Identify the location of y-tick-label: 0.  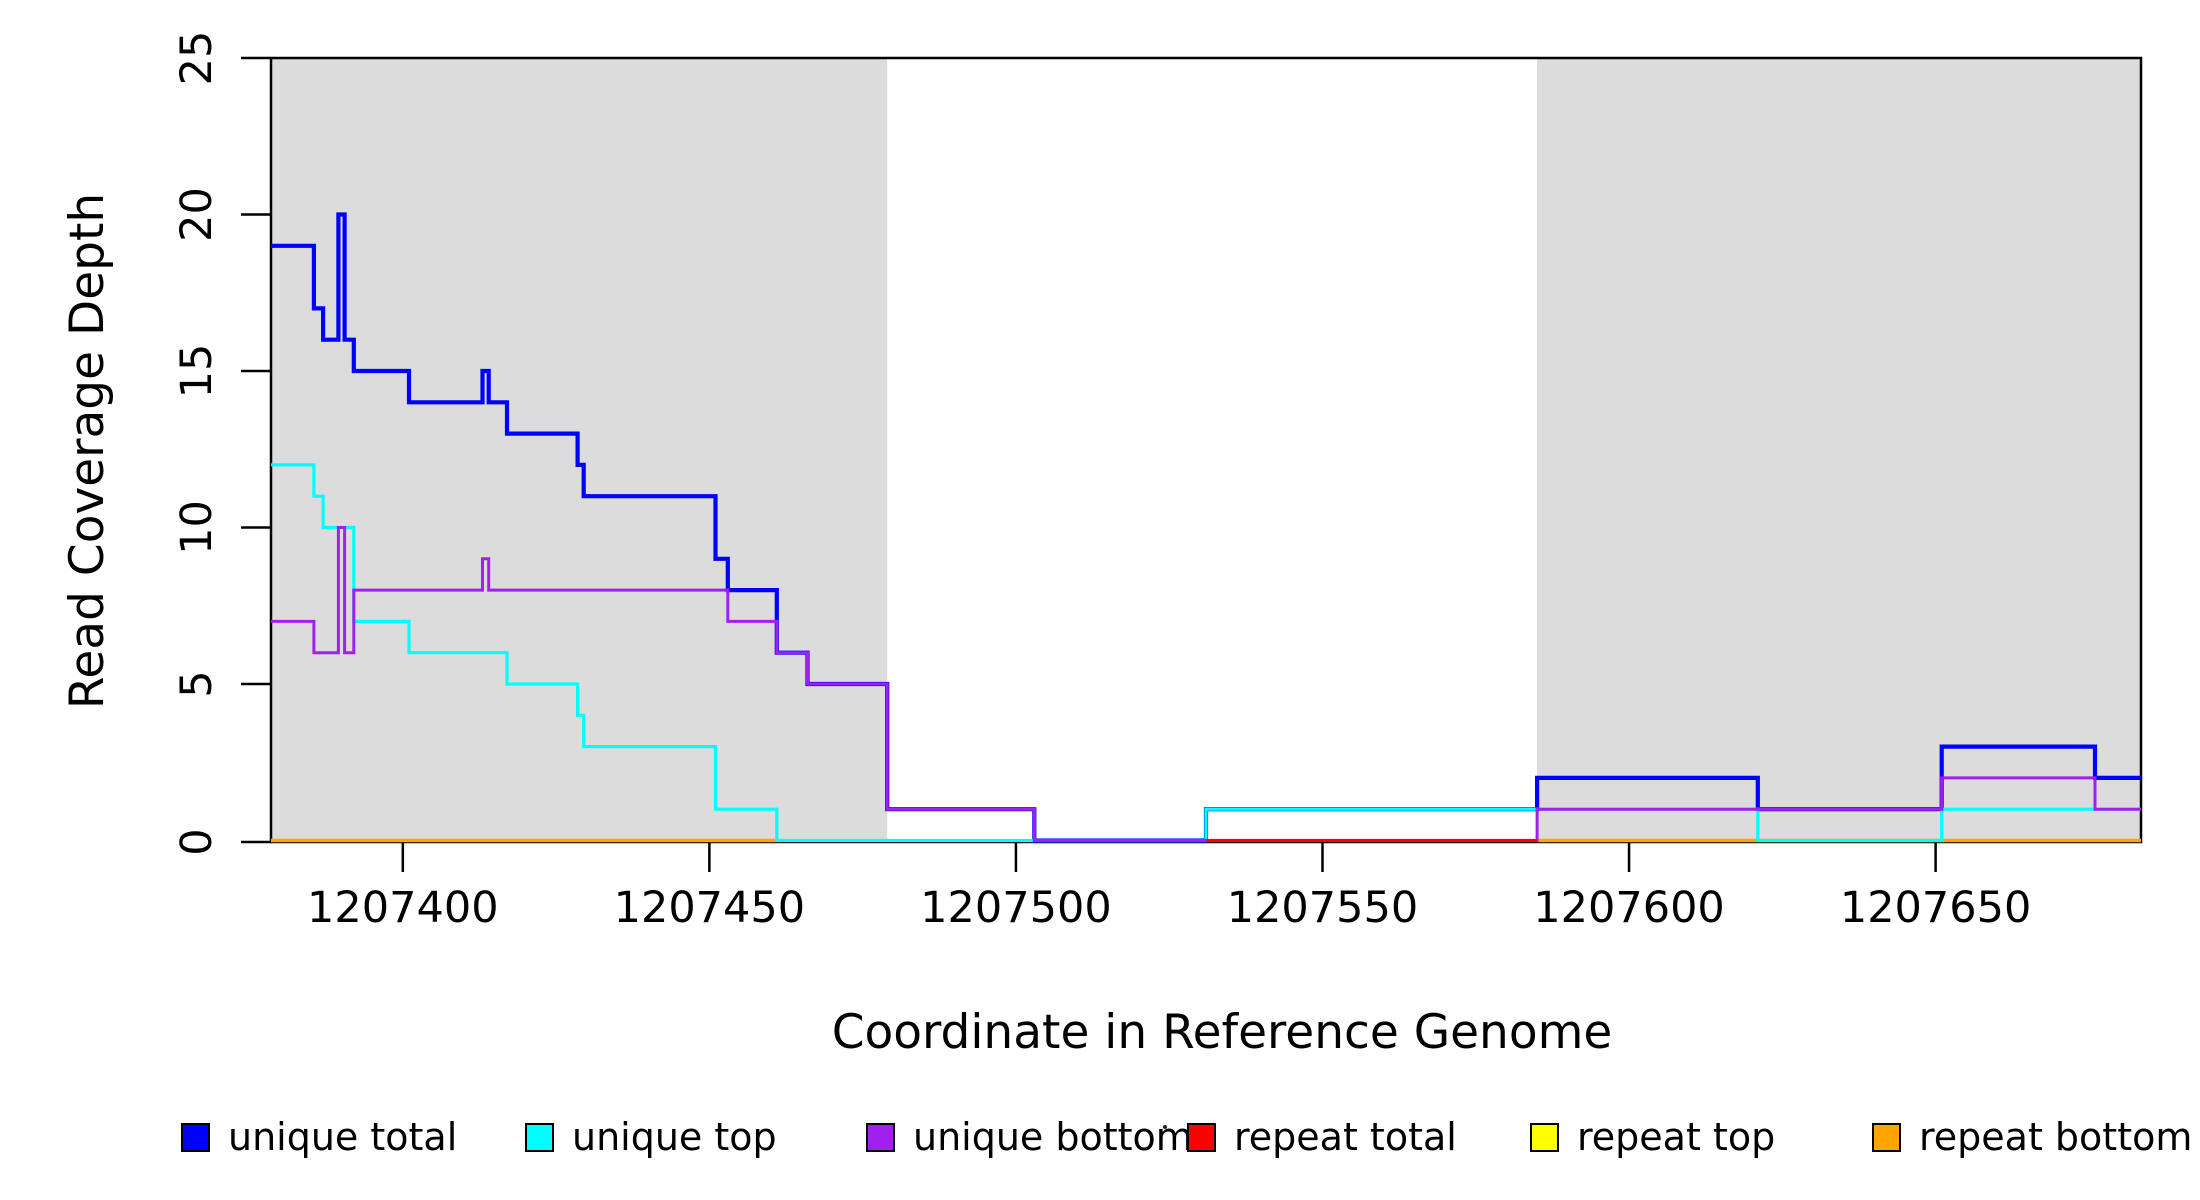
(197, 841).